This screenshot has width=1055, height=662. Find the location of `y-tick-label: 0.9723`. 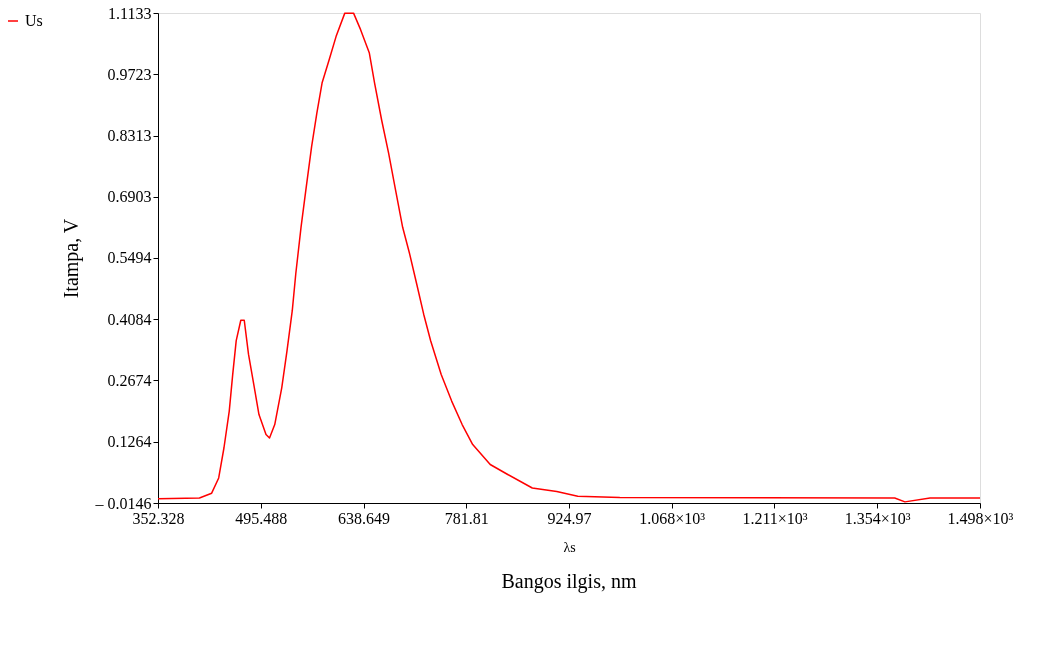

y-tick-label: 0.9723 is located at coordinates (129, 74).